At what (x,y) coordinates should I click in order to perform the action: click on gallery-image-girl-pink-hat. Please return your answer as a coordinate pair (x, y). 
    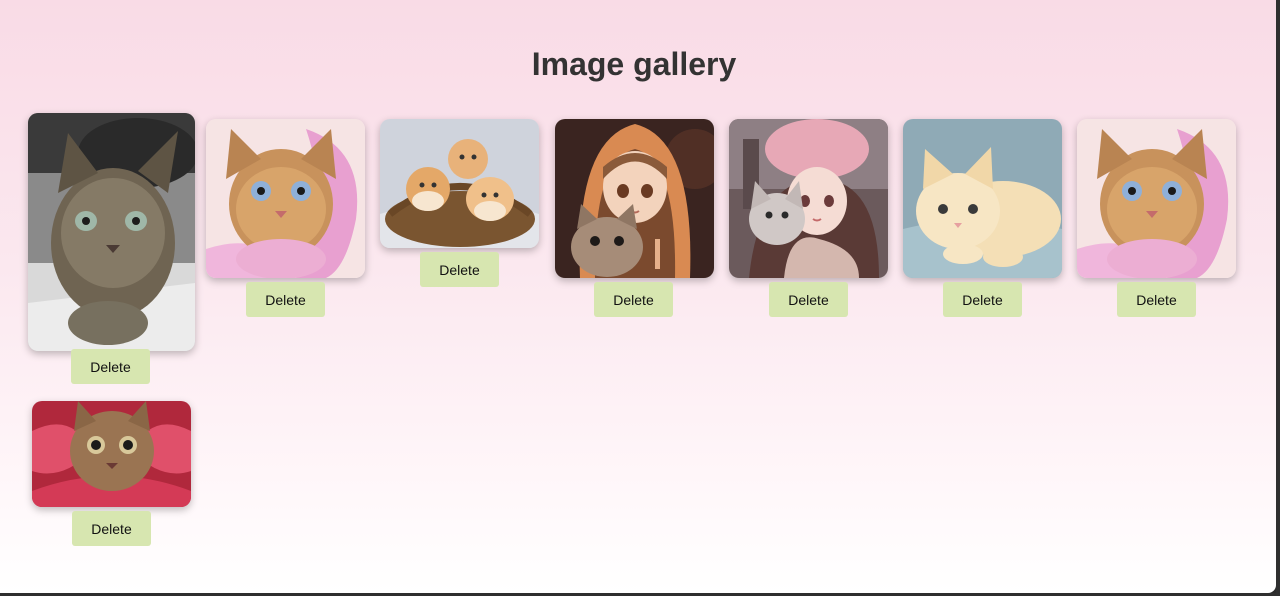
    Looking at the image, I should click on (808, 198).